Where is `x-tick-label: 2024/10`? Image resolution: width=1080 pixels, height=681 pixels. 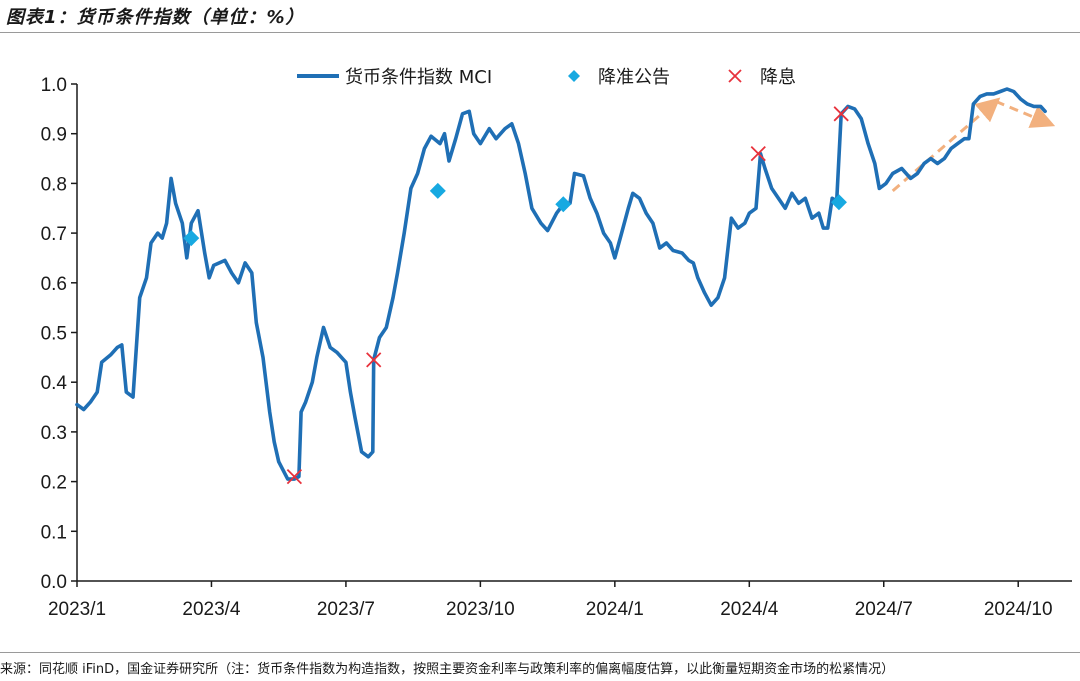 x-tick-label: 2024/10 is located at coordinates (1018, 609).